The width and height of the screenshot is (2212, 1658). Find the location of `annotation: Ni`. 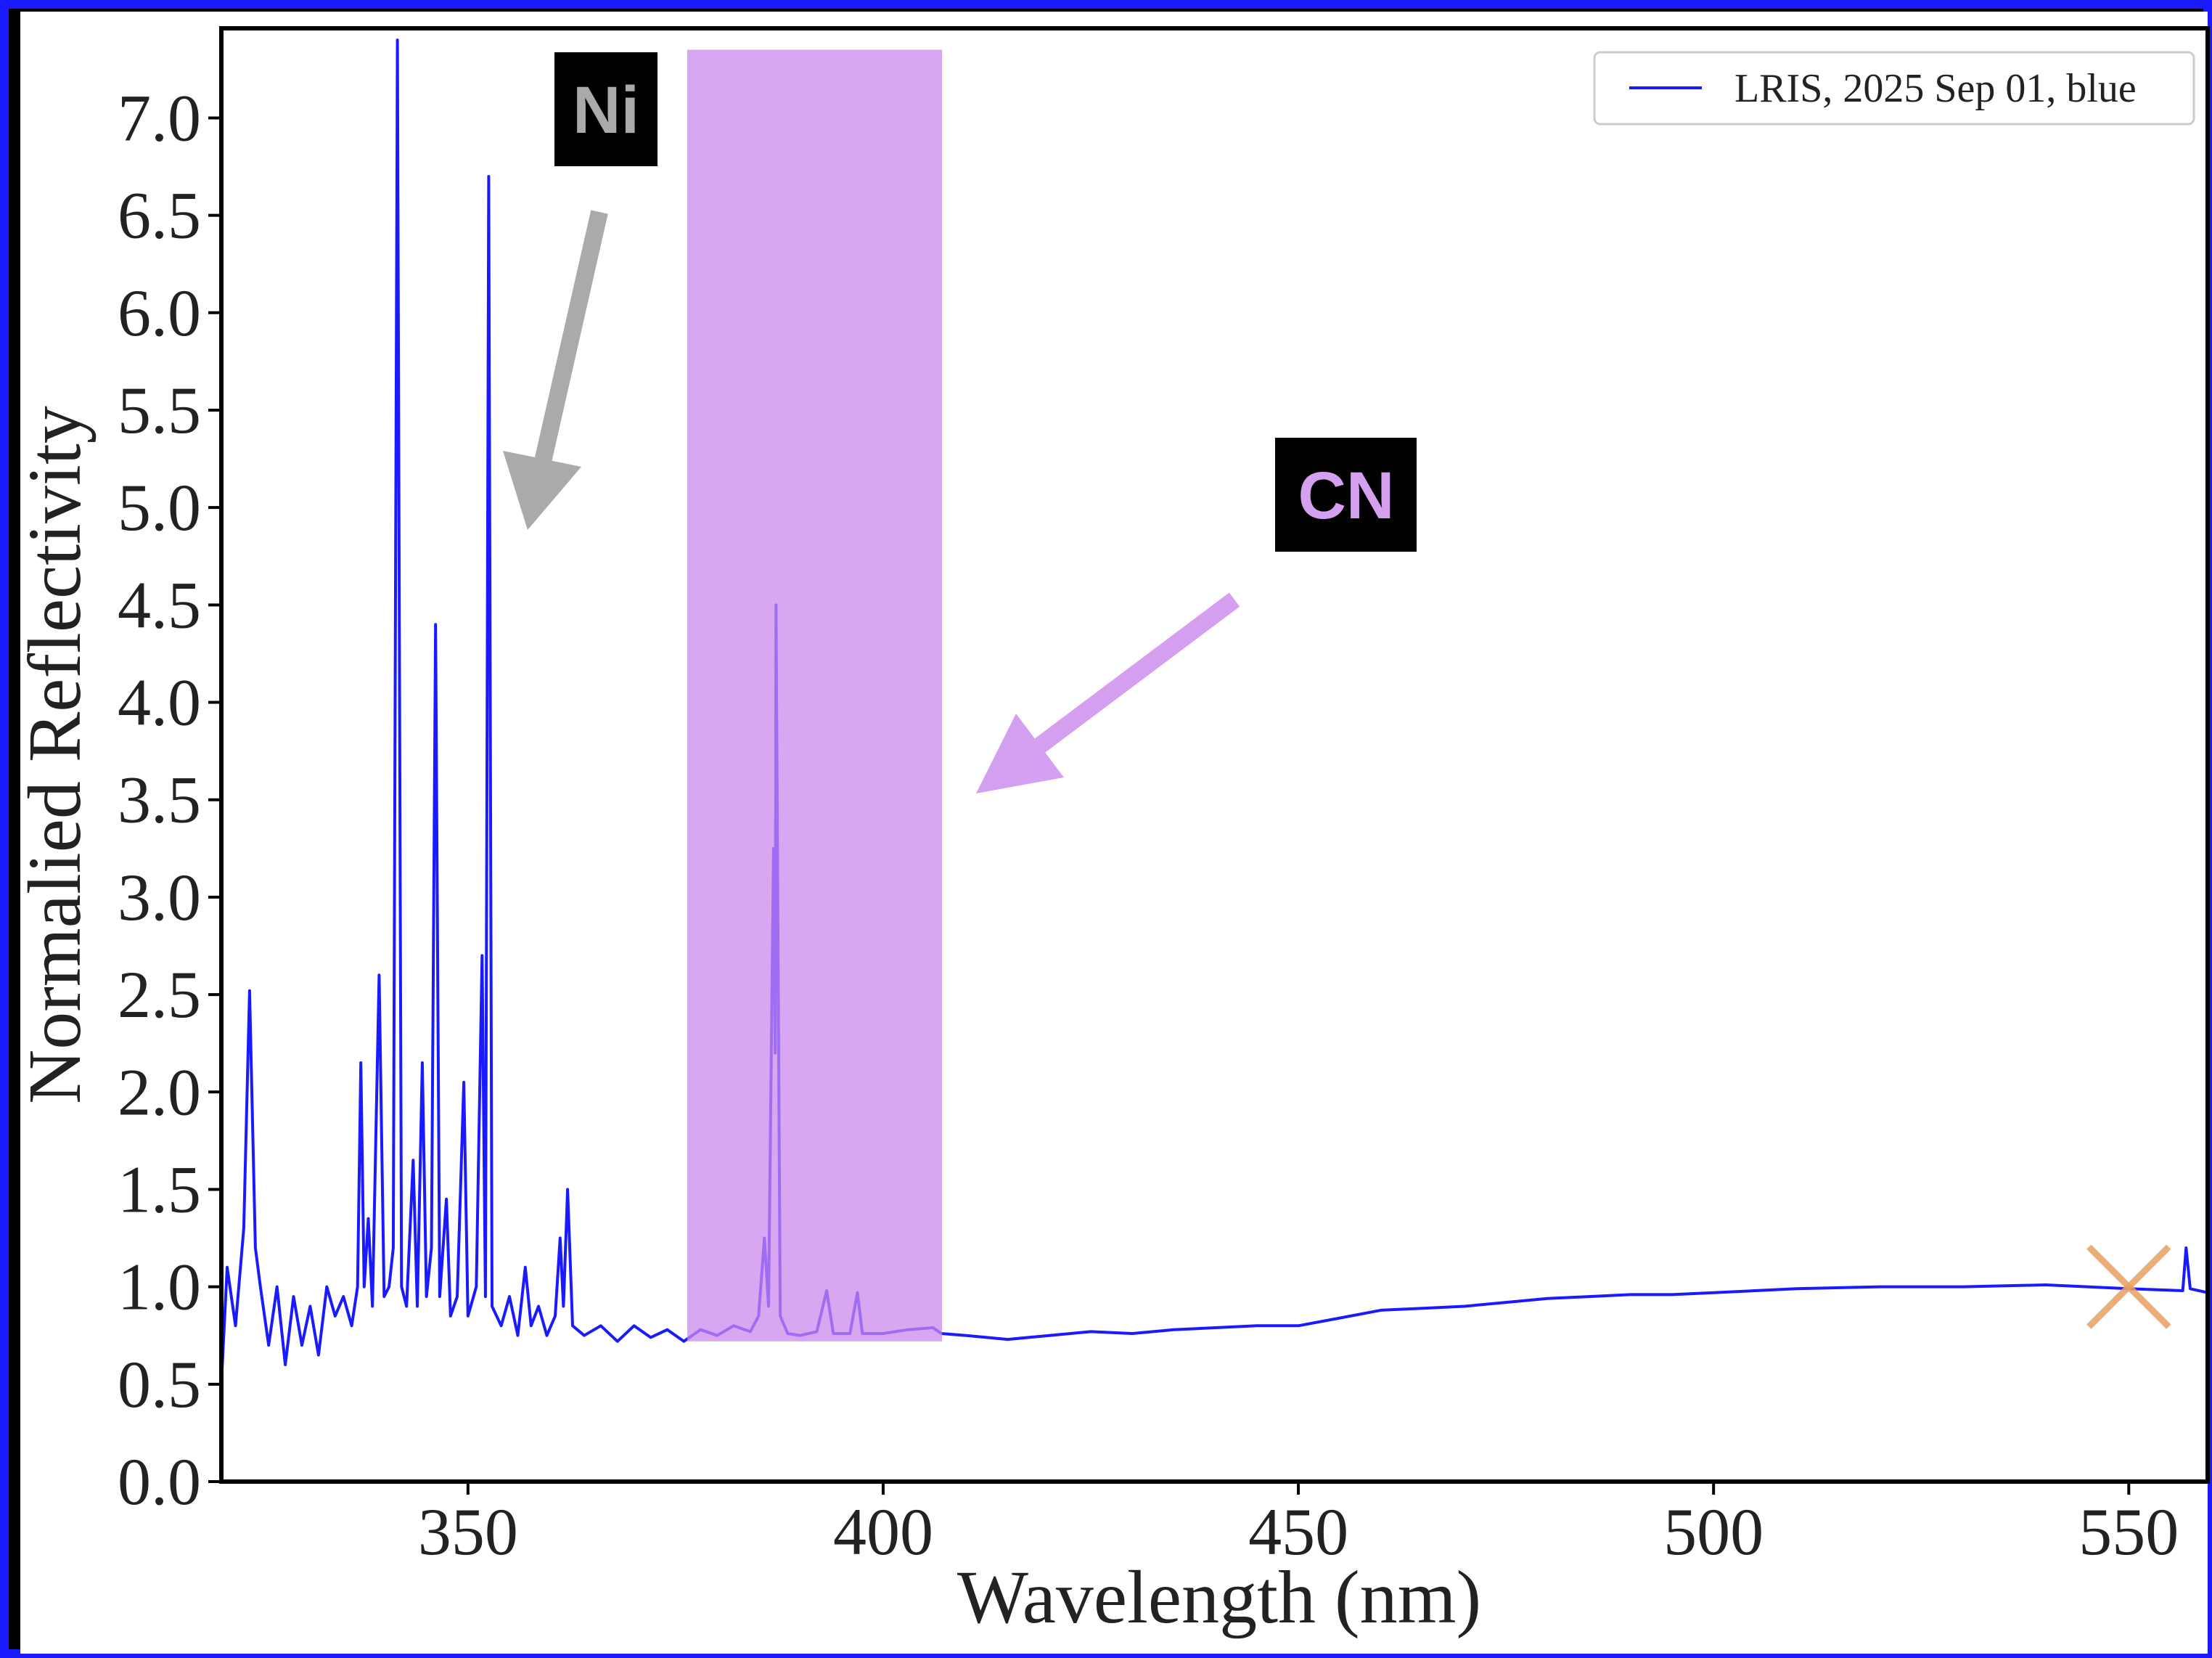

annotation: Ni is located at coordinates (606, 110).